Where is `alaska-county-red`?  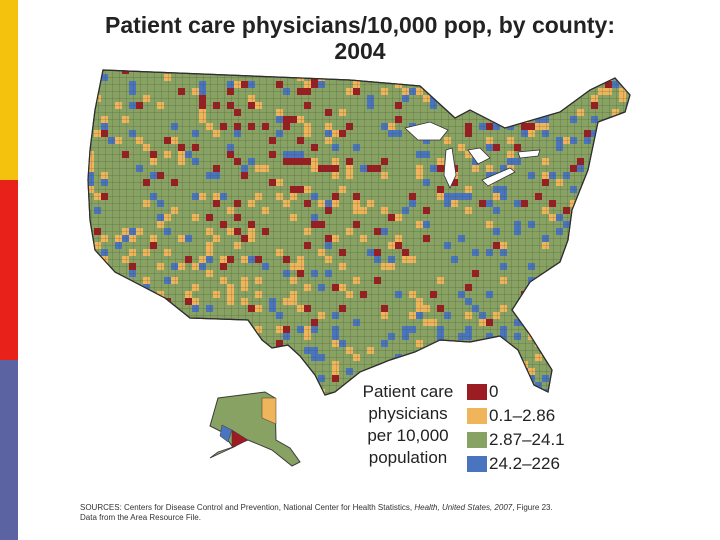 alaska-county-red is located at coordinates (240, 439).